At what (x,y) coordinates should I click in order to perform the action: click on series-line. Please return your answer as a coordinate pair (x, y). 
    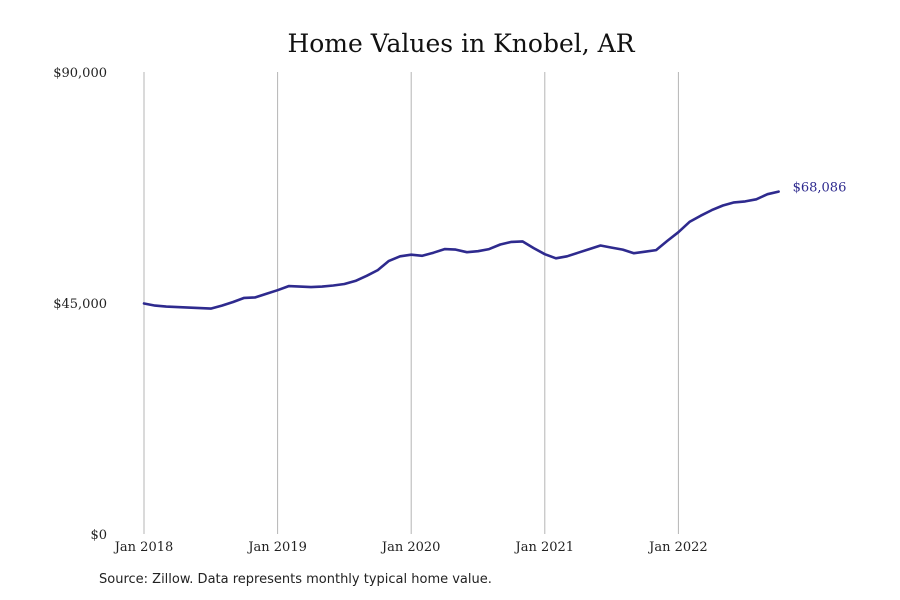
    Looking at the image, I should click on (461, 250).